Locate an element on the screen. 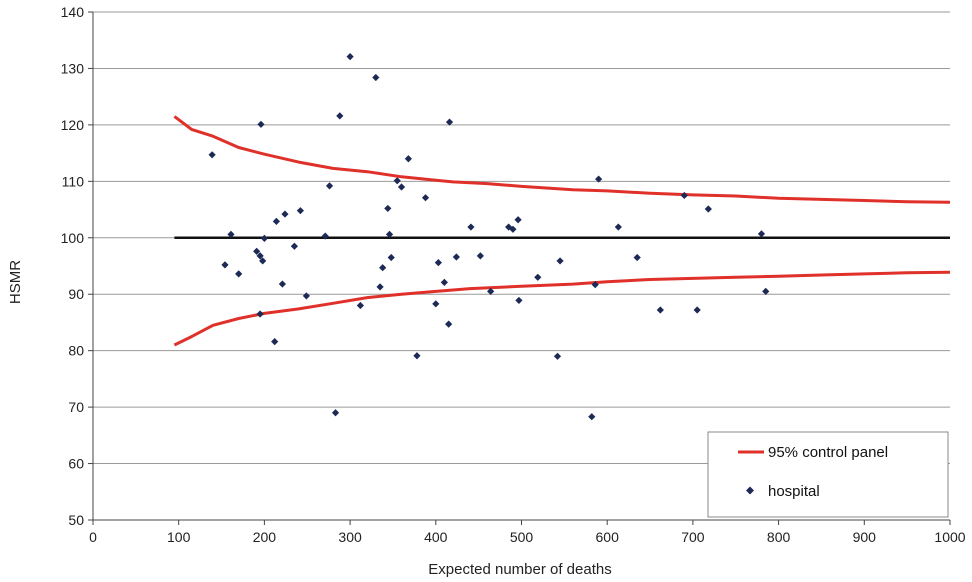 The width and height of the screenshot is (972, 582). y-tick-label: 90 is located at coordinates (76, 294).